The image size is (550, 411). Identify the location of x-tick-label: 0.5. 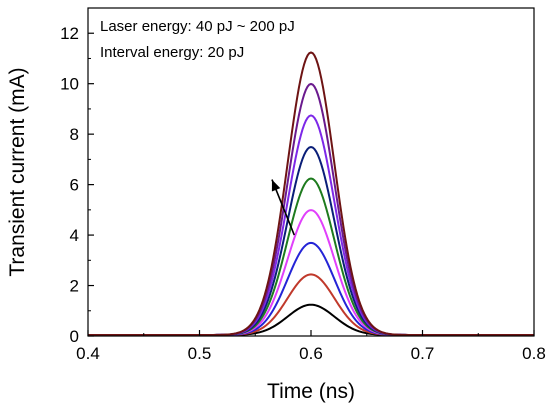
(200, 353).